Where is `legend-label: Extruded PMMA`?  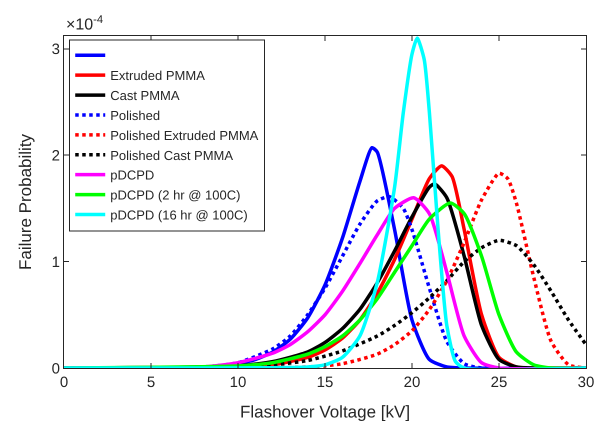
legend-label: Extruded PMMA is located at coordinates (158, 76).